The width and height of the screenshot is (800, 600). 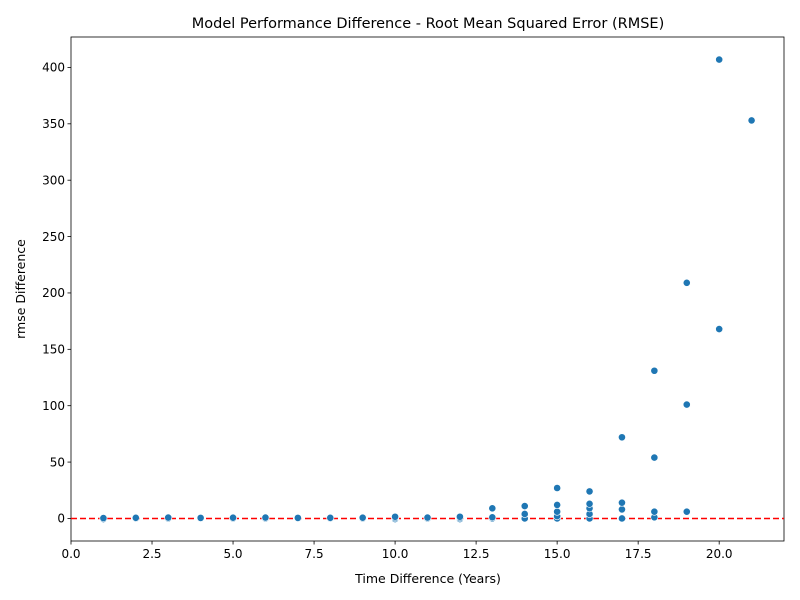 What do you see at coordinates (719, 554) in the screenshot?
I see `x-tick-label: 20.0` at bounding box center [719, 554].